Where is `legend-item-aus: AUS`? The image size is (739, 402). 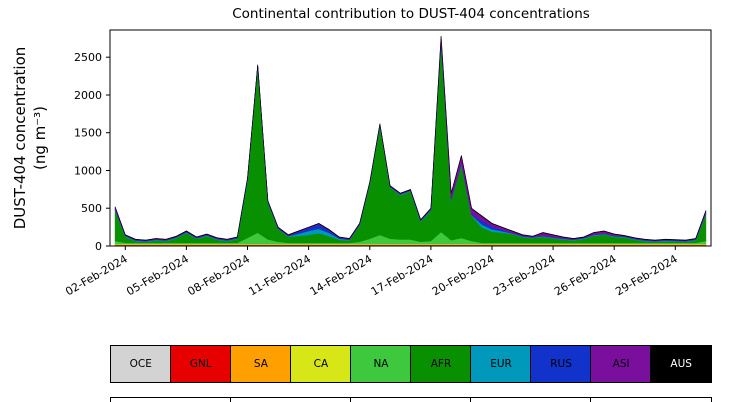
legend-item-aus: AUS is located at coordinates (681, 364).